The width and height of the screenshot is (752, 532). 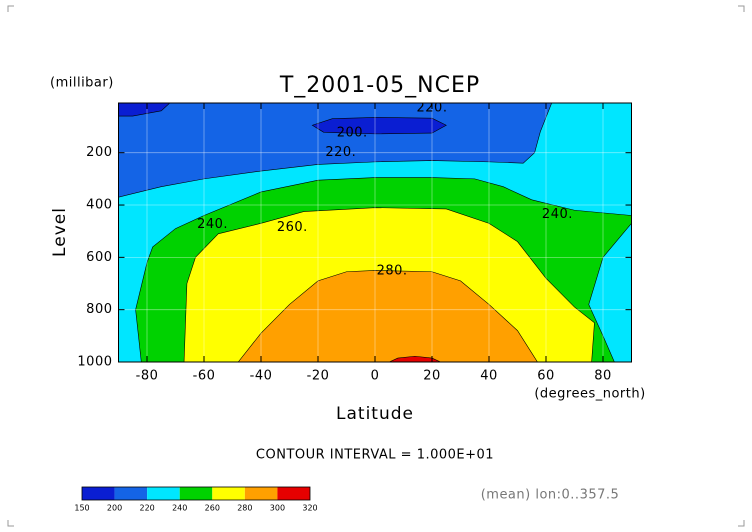 What do you see at coordinates (179, 508) in the screenshot?
I see `colorbar-label: 240` at bounding box center [179, 508].